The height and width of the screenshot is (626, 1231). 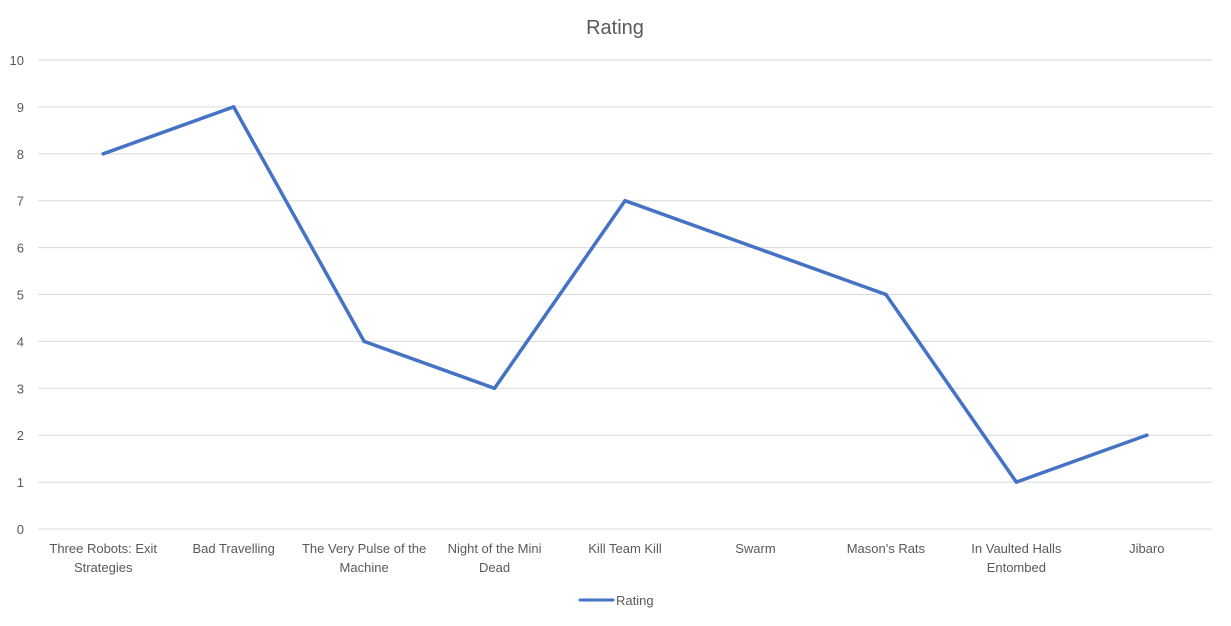 What do you see at coordinates (20, 154) in the screenshot?
I see `y-tick-label-8: 8` at bounding box center [20, 154].